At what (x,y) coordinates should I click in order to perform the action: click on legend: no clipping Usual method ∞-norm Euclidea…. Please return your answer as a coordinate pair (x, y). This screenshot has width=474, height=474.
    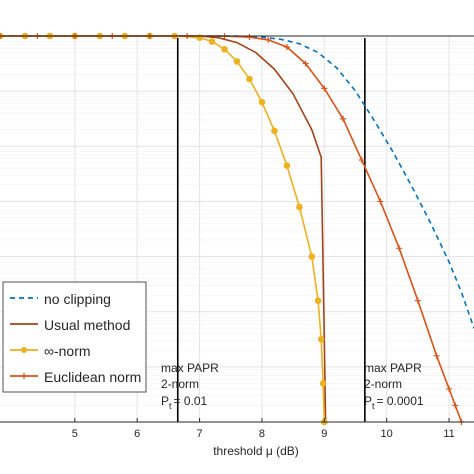
    Looking at the image, I should click on (74, 337).